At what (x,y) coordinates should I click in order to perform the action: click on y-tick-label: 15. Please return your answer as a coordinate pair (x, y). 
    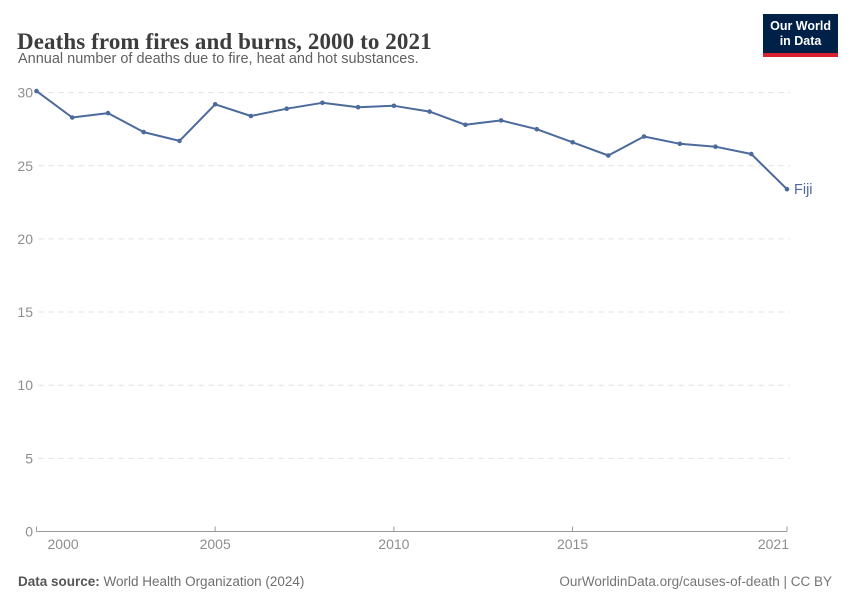
    Looking at the image, I should click on (25, 312).